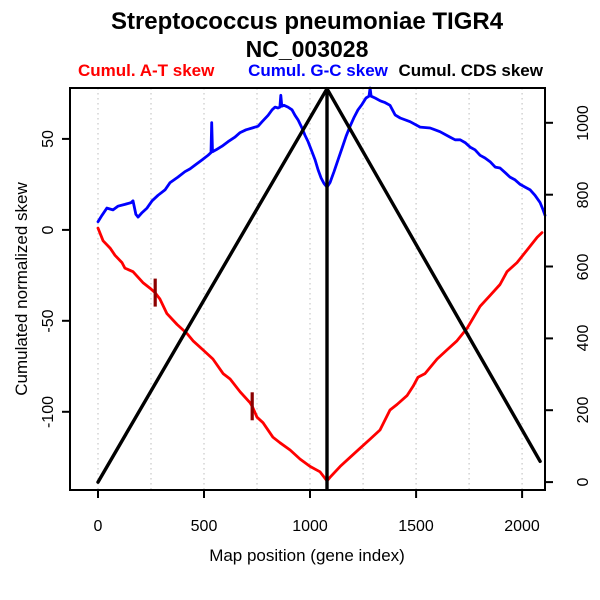 The width and height of the screenshot is (600, 600). I want to click on x-tick-label: 0, so click(98, 526).